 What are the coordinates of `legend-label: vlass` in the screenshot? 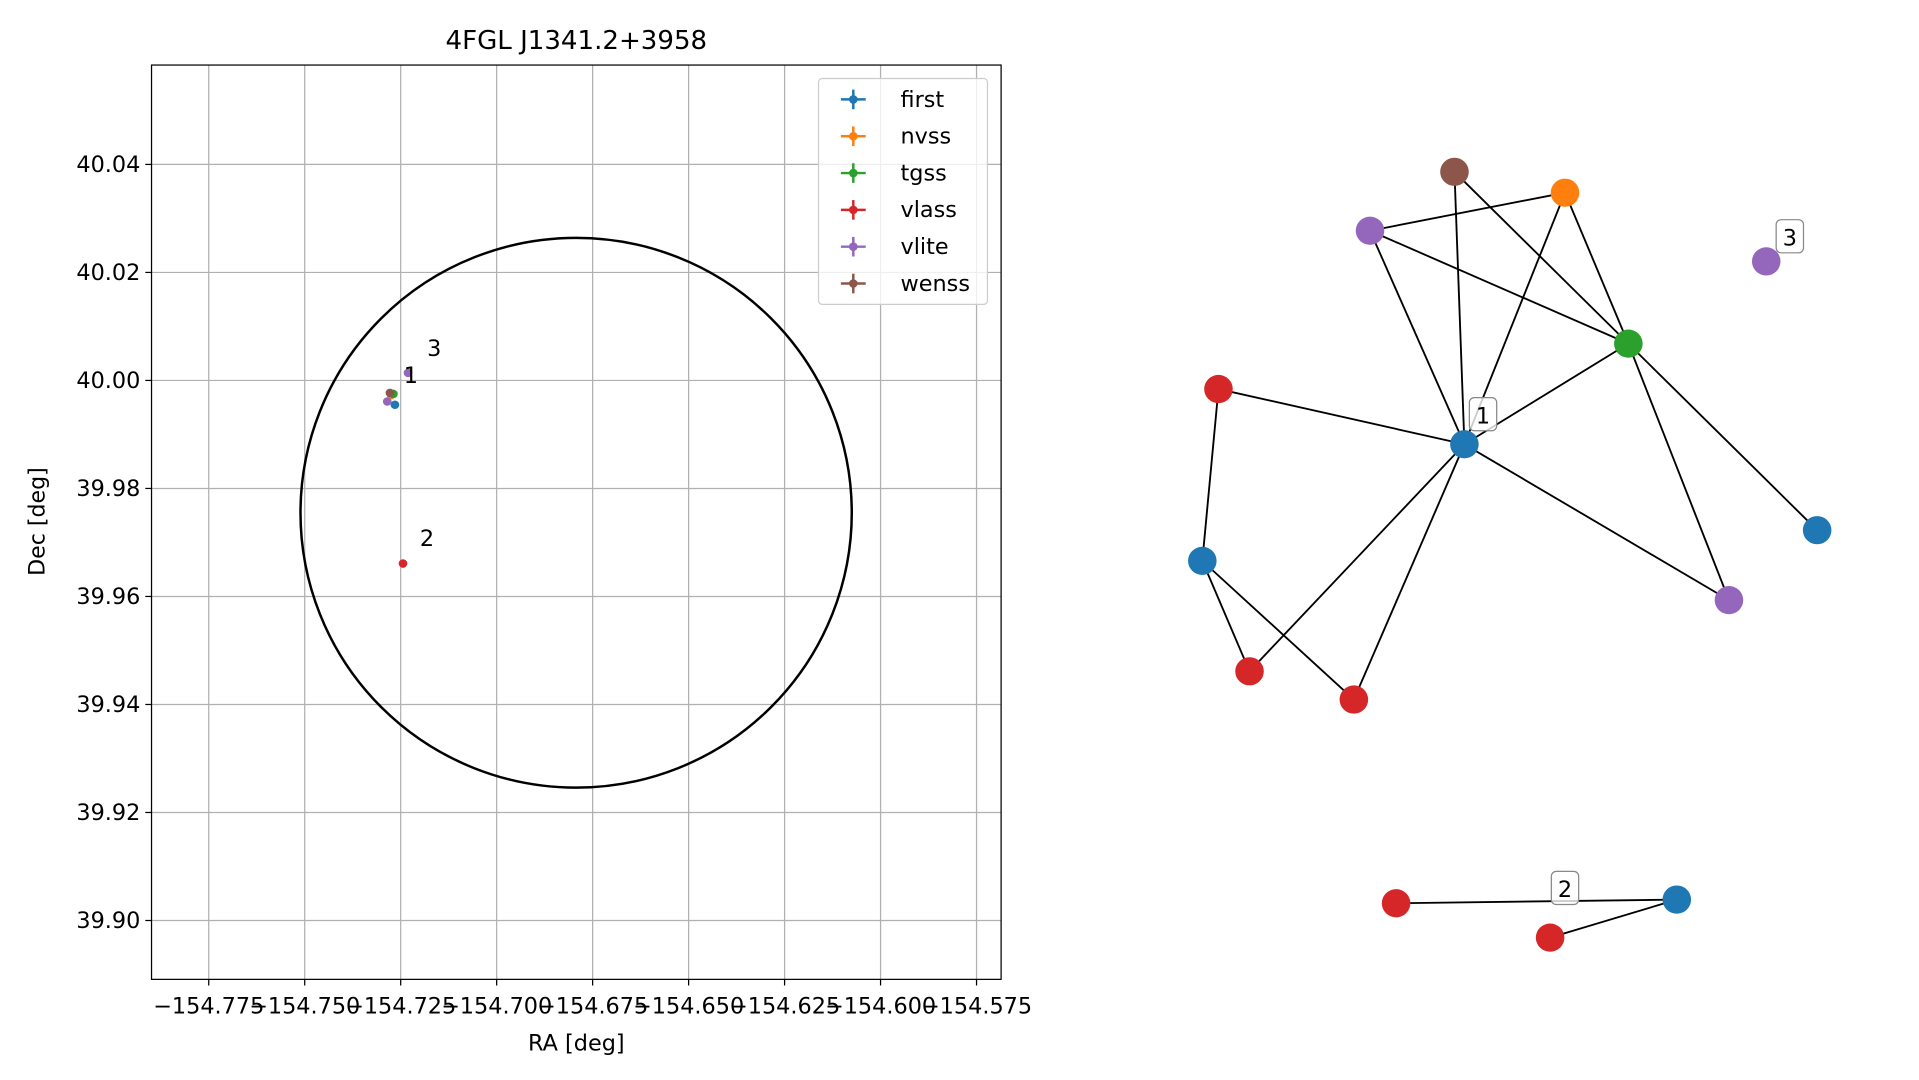 It's located at (929, 210).